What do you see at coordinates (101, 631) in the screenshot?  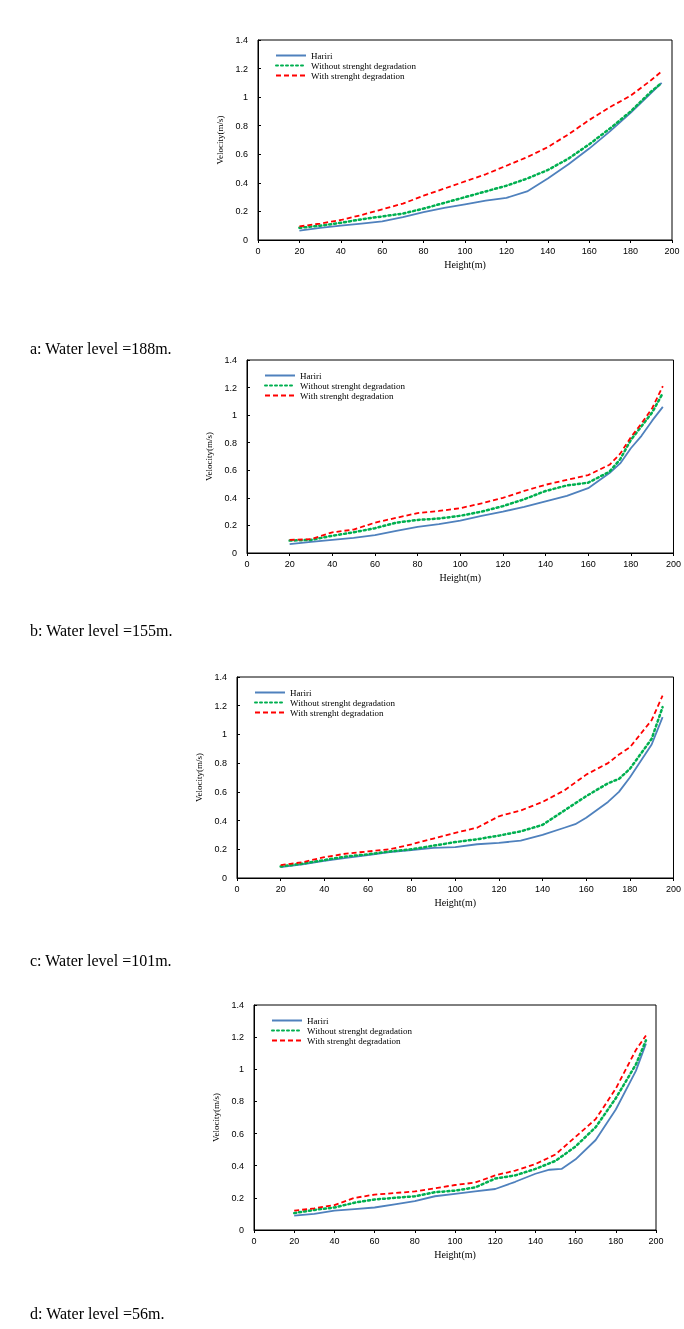 I see `text: b: Water level =155m.` at bounding box center [101, 631].